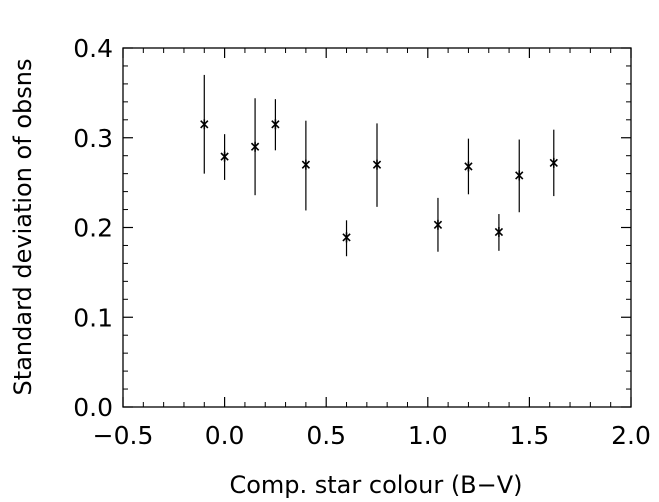 This screenshot has height=502, width=659. Describe the element at coordinates (375, 485) in the screenshot. I see `x-axis-title: Comp. star colour (B−V)` at that location.